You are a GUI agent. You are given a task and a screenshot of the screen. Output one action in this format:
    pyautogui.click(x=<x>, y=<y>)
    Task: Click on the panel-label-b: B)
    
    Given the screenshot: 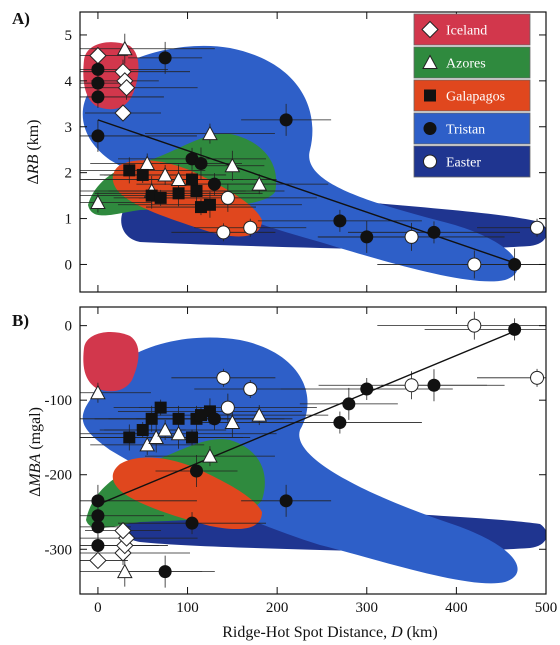 What is the action you would take?
    pyautogui.click(x=20, y=320)
    